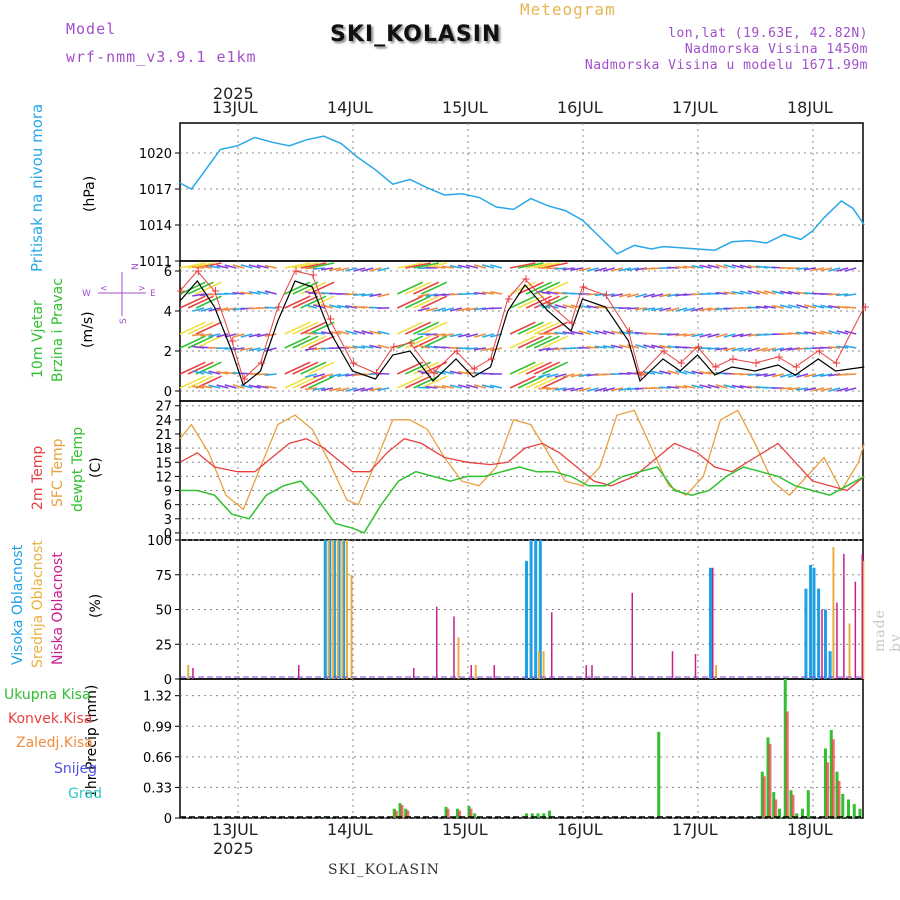 The width and height of the screenshot is (900, 900). I want to click on precip-legend-conv: Konvek.Kisa, so click(50, 719).